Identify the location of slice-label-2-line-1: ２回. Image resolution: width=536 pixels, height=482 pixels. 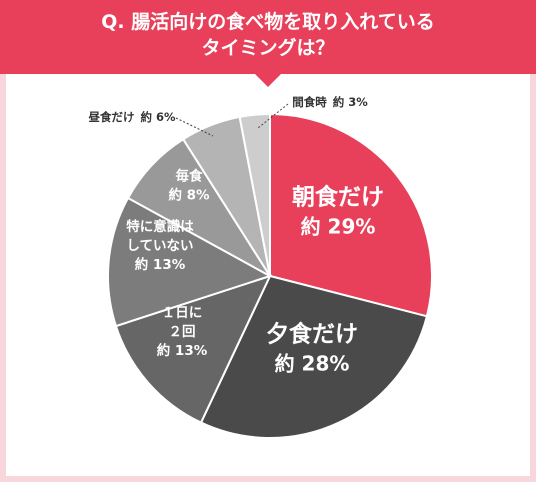
(182, 332).